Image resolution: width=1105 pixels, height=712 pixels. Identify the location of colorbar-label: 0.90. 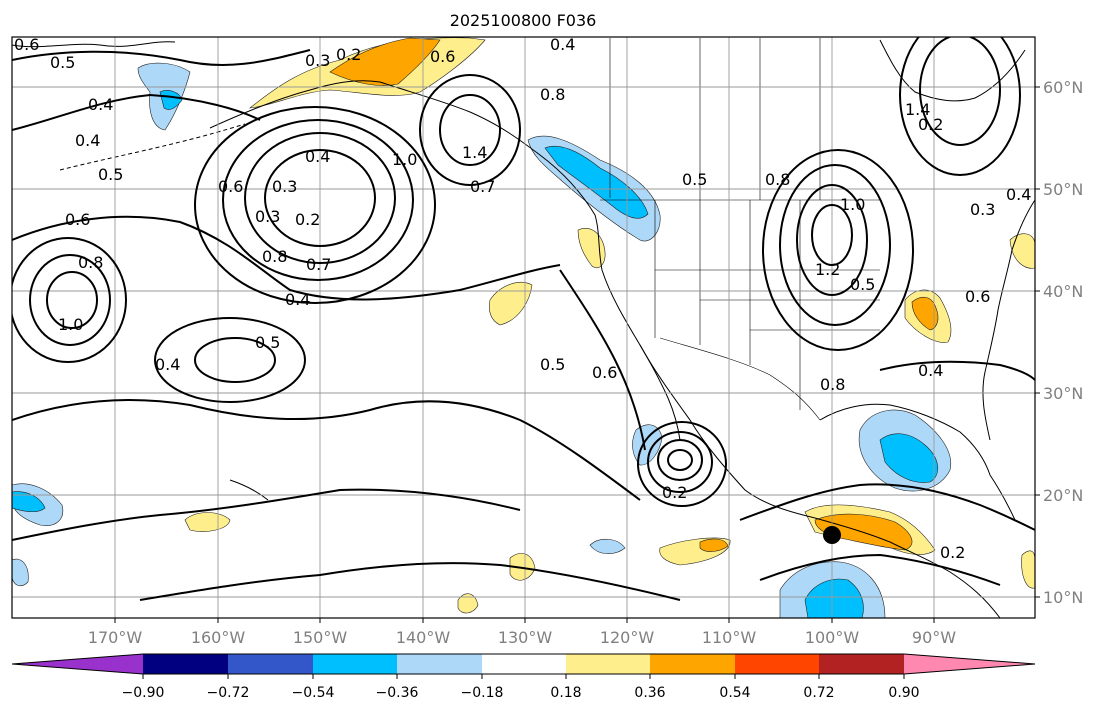
(903, 693).